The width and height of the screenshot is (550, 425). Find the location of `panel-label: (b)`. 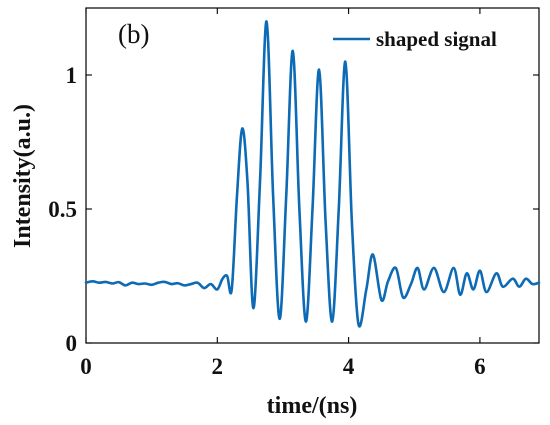

panel-label: (b) is located at coordinates (133, 34).